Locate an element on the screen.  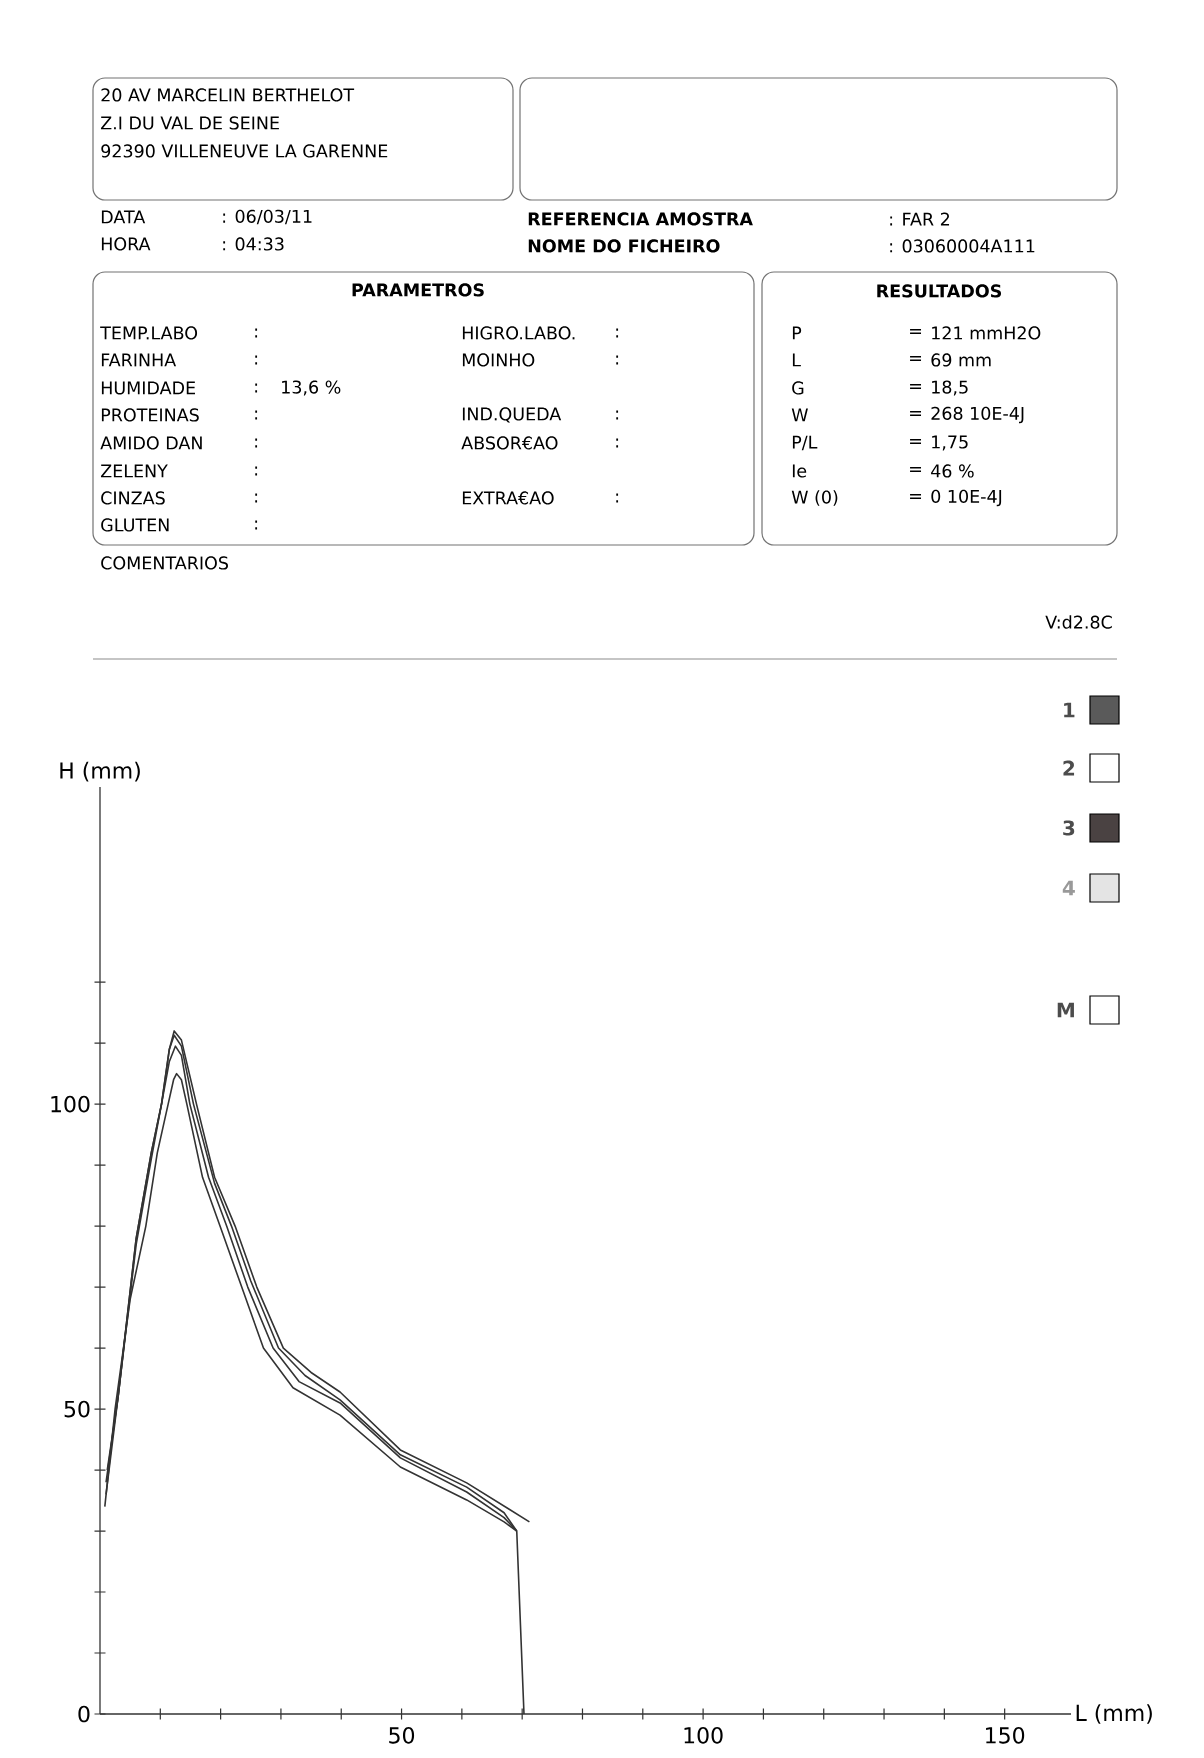
annotation: M is located at coordinates (1065, 1010).